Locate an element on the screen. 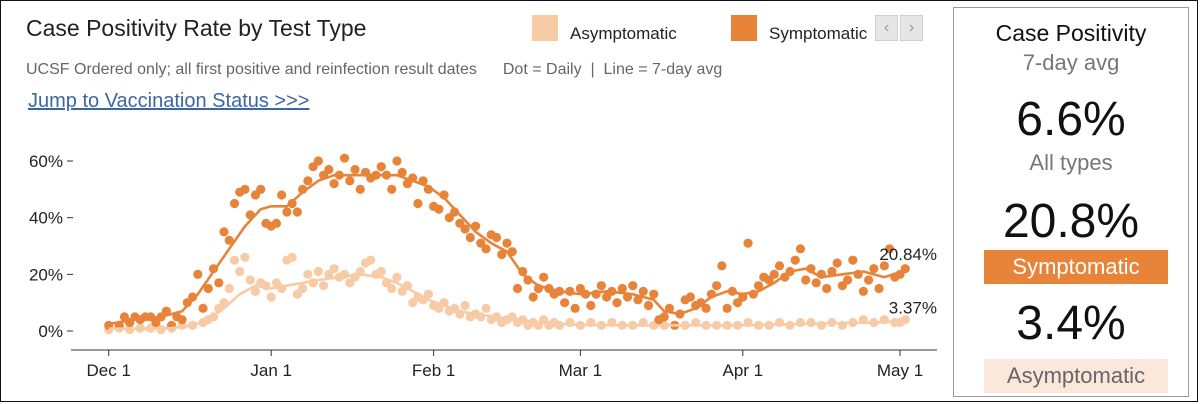 The width and height of the screenshot is (1200, 404). x-tick-label: May 1 is located at coordinates (900, 370).